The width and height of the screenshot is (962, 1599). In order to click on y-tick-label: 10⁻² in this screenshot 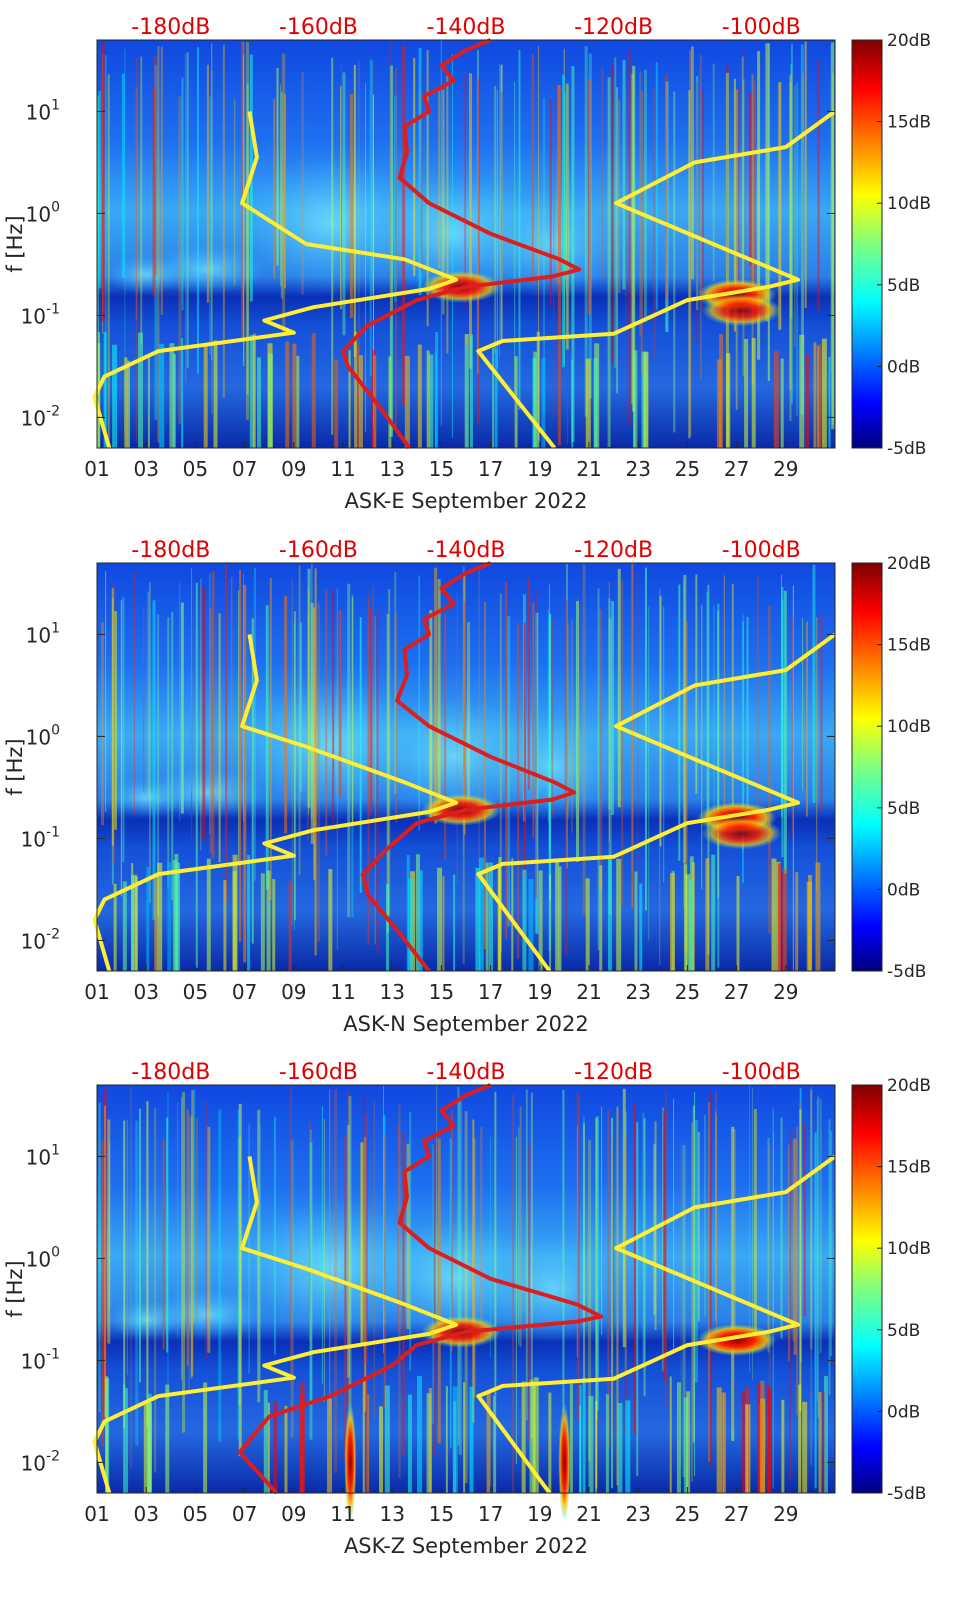, I will do `click(40, 939)`.